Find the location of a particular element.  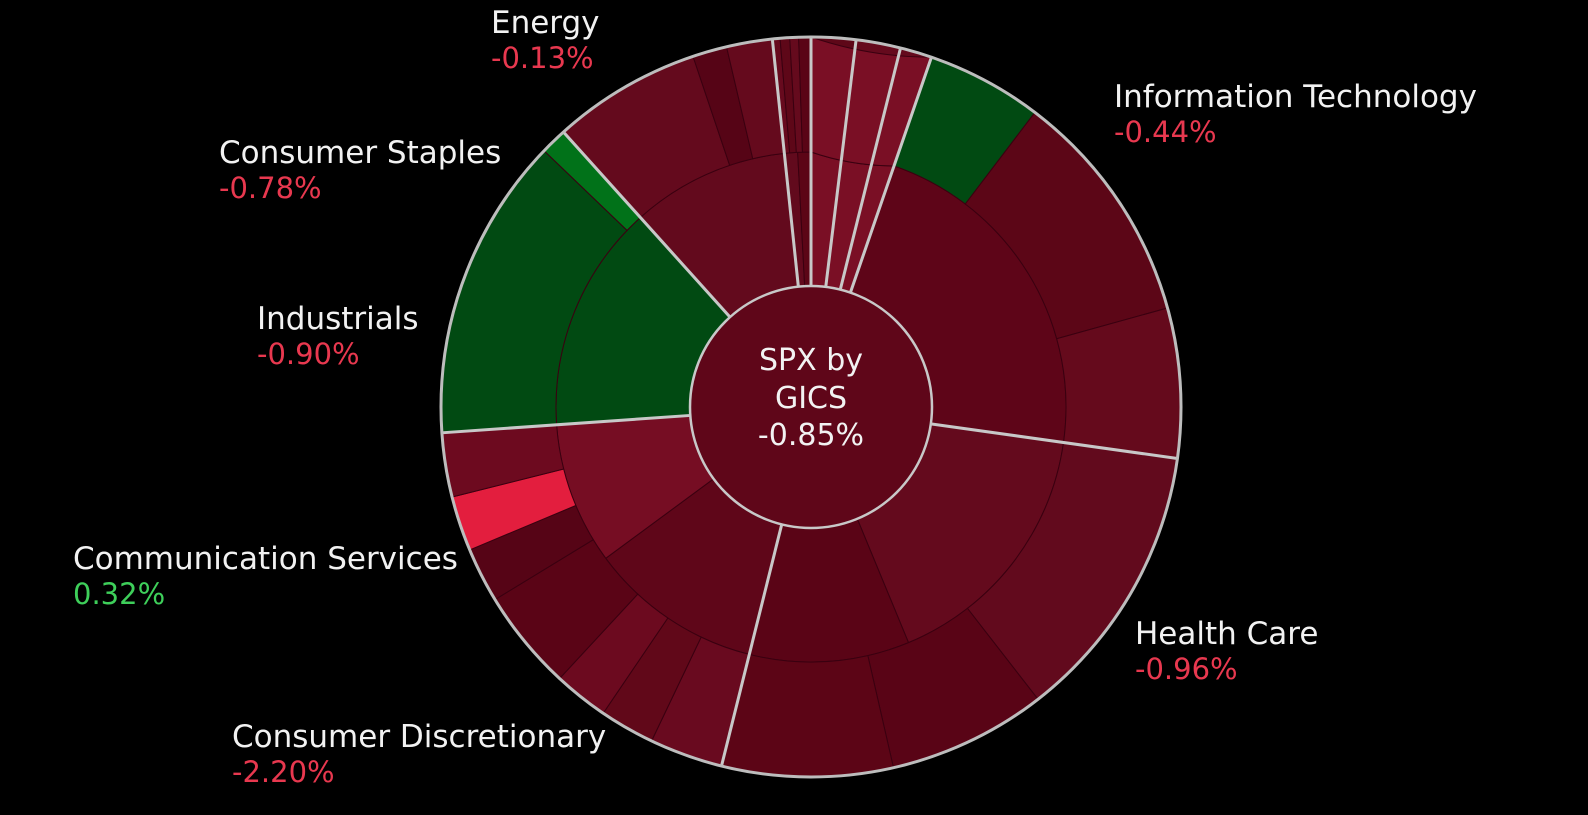

sector-name: Consumer Staples is located at coordinates (360, 153).